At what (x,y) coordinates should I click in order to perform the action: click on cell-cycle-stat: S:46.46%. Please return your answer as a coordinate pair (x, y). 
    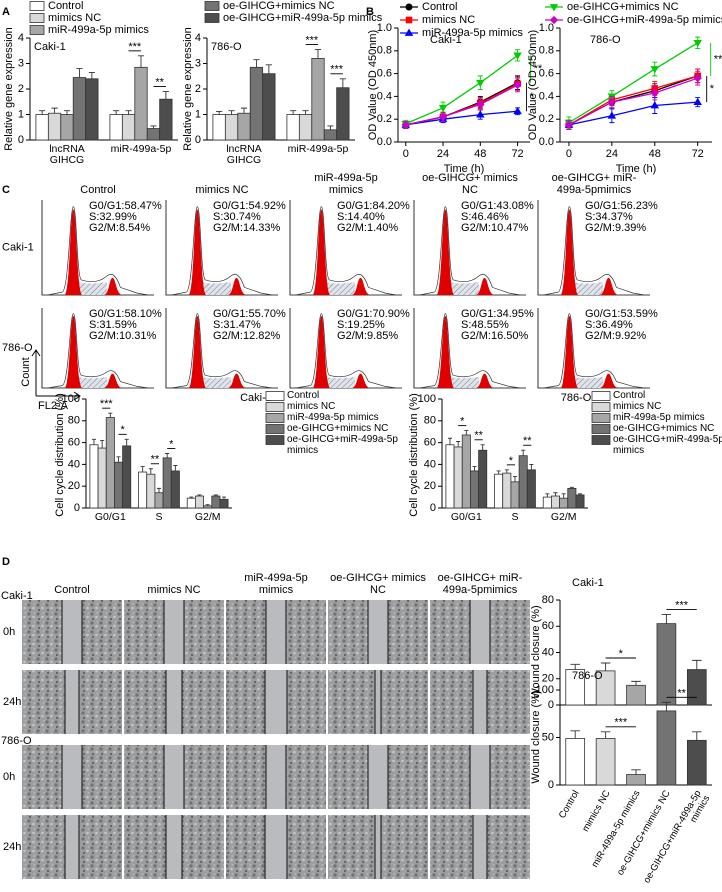
    Looking at the image, I should click on (485, 217).